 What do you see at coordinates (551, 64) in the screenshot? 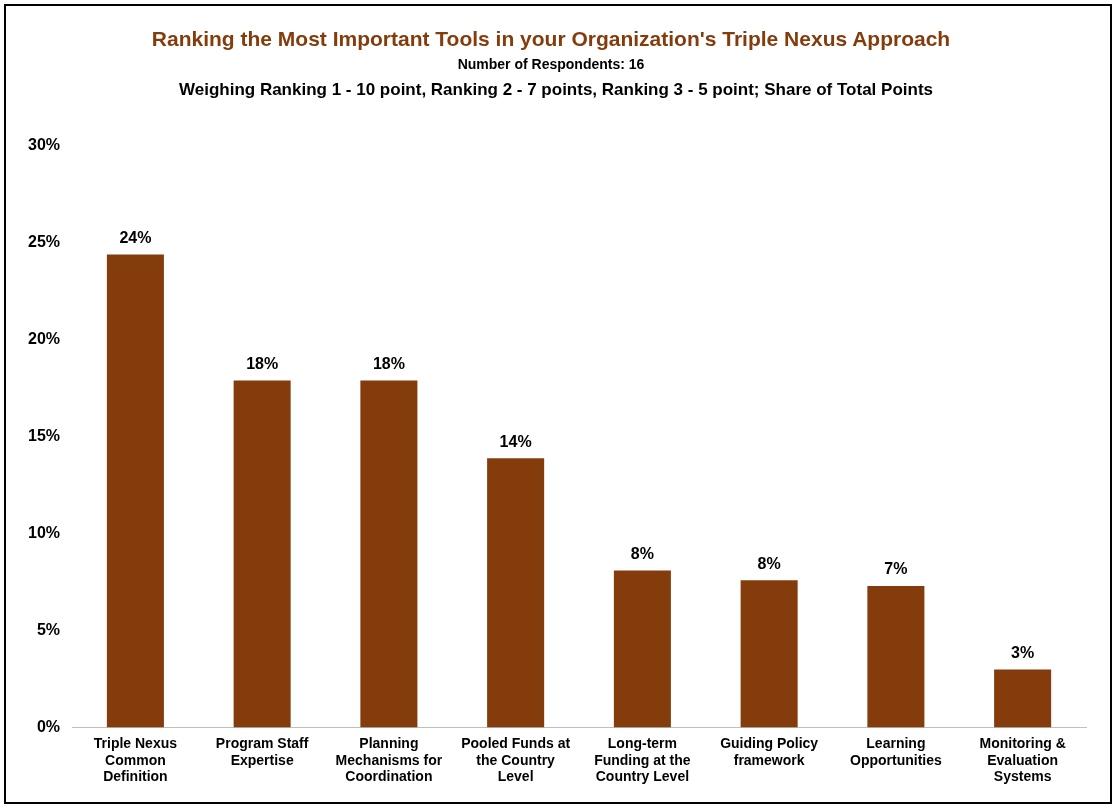
I see `chart-subtitle: Number of Respondents: 16` at bounding box center [551, 64].